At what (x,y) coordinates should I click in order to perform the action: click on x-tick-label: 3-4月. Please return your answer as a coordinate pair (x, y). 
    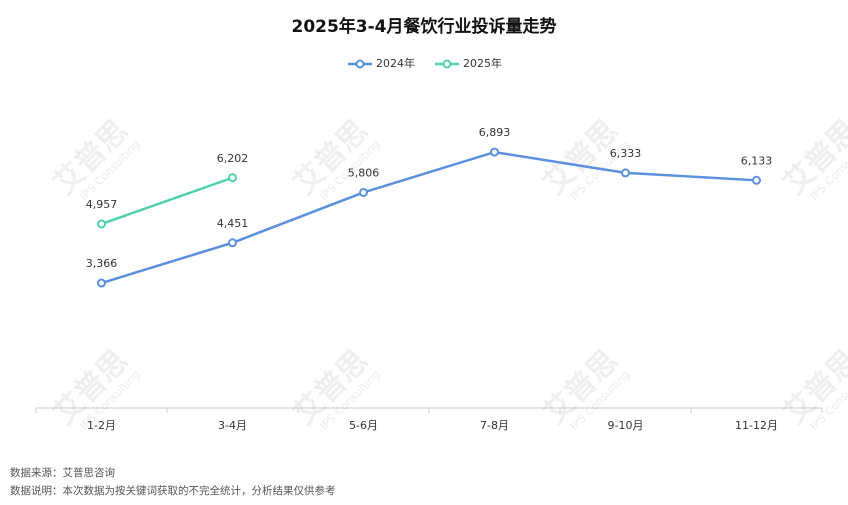
    Looking at the image, I should click on (232, 425).